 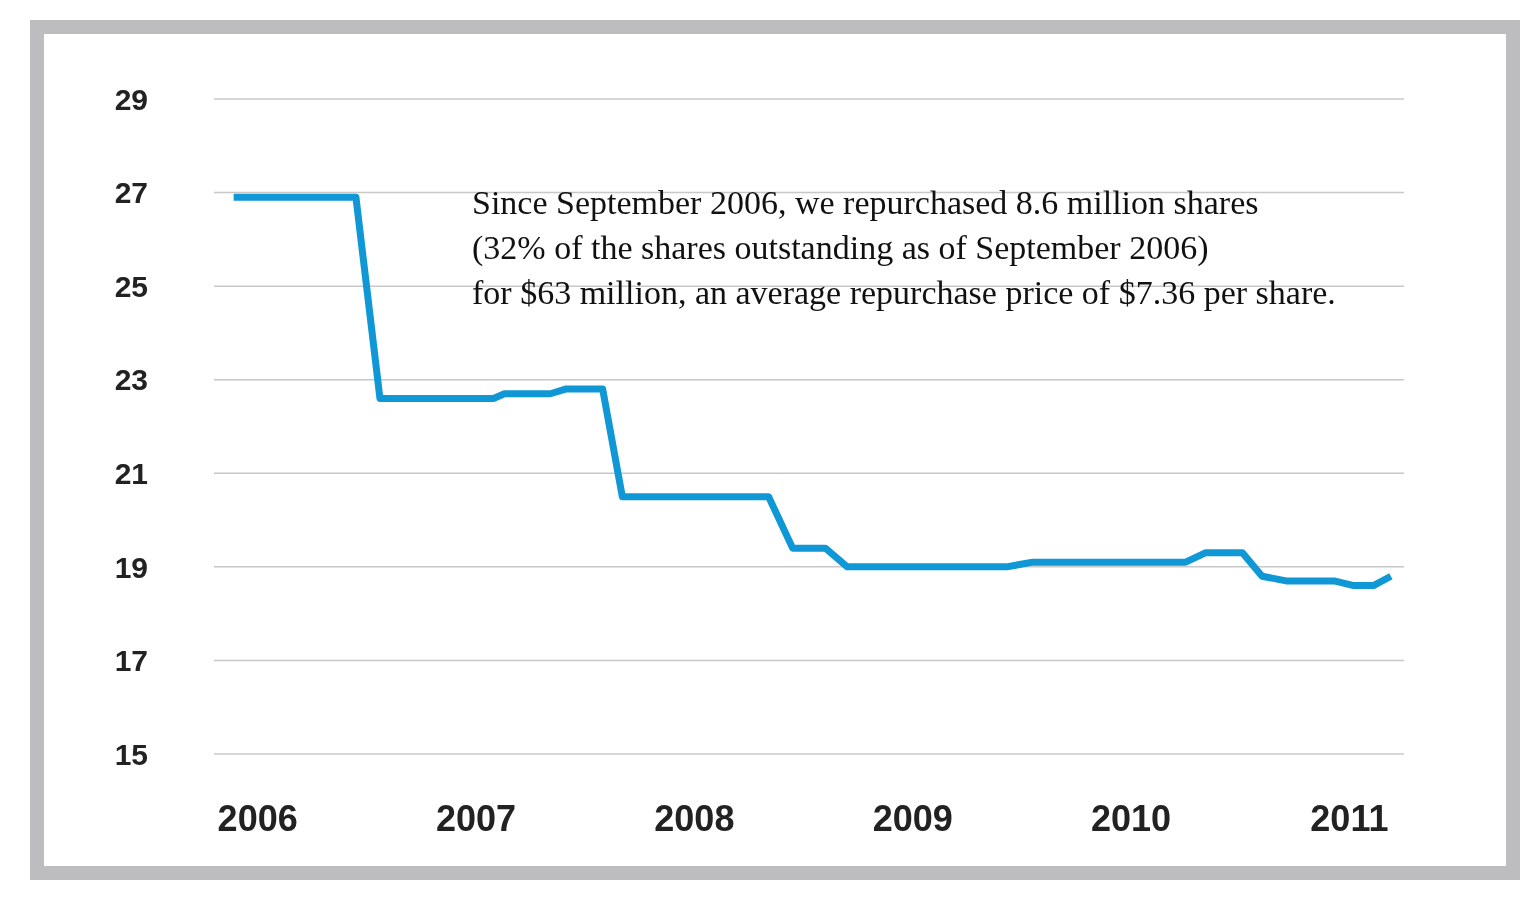 I want to click on x-tick-label: 2008, so click(x=694, y=818).